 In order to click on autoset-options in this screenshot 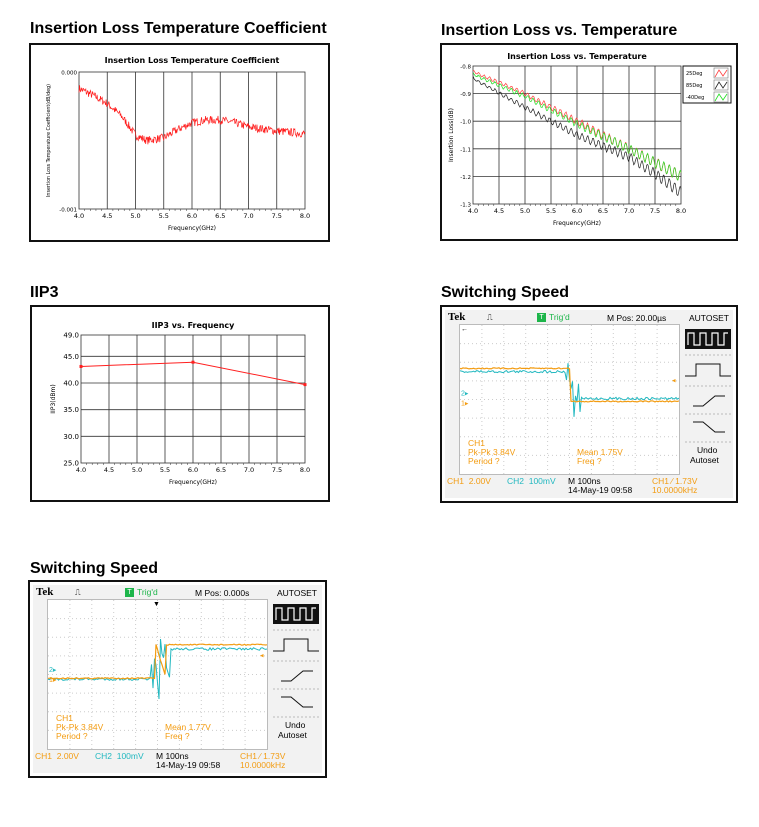, I will do `click(709, 386)`.